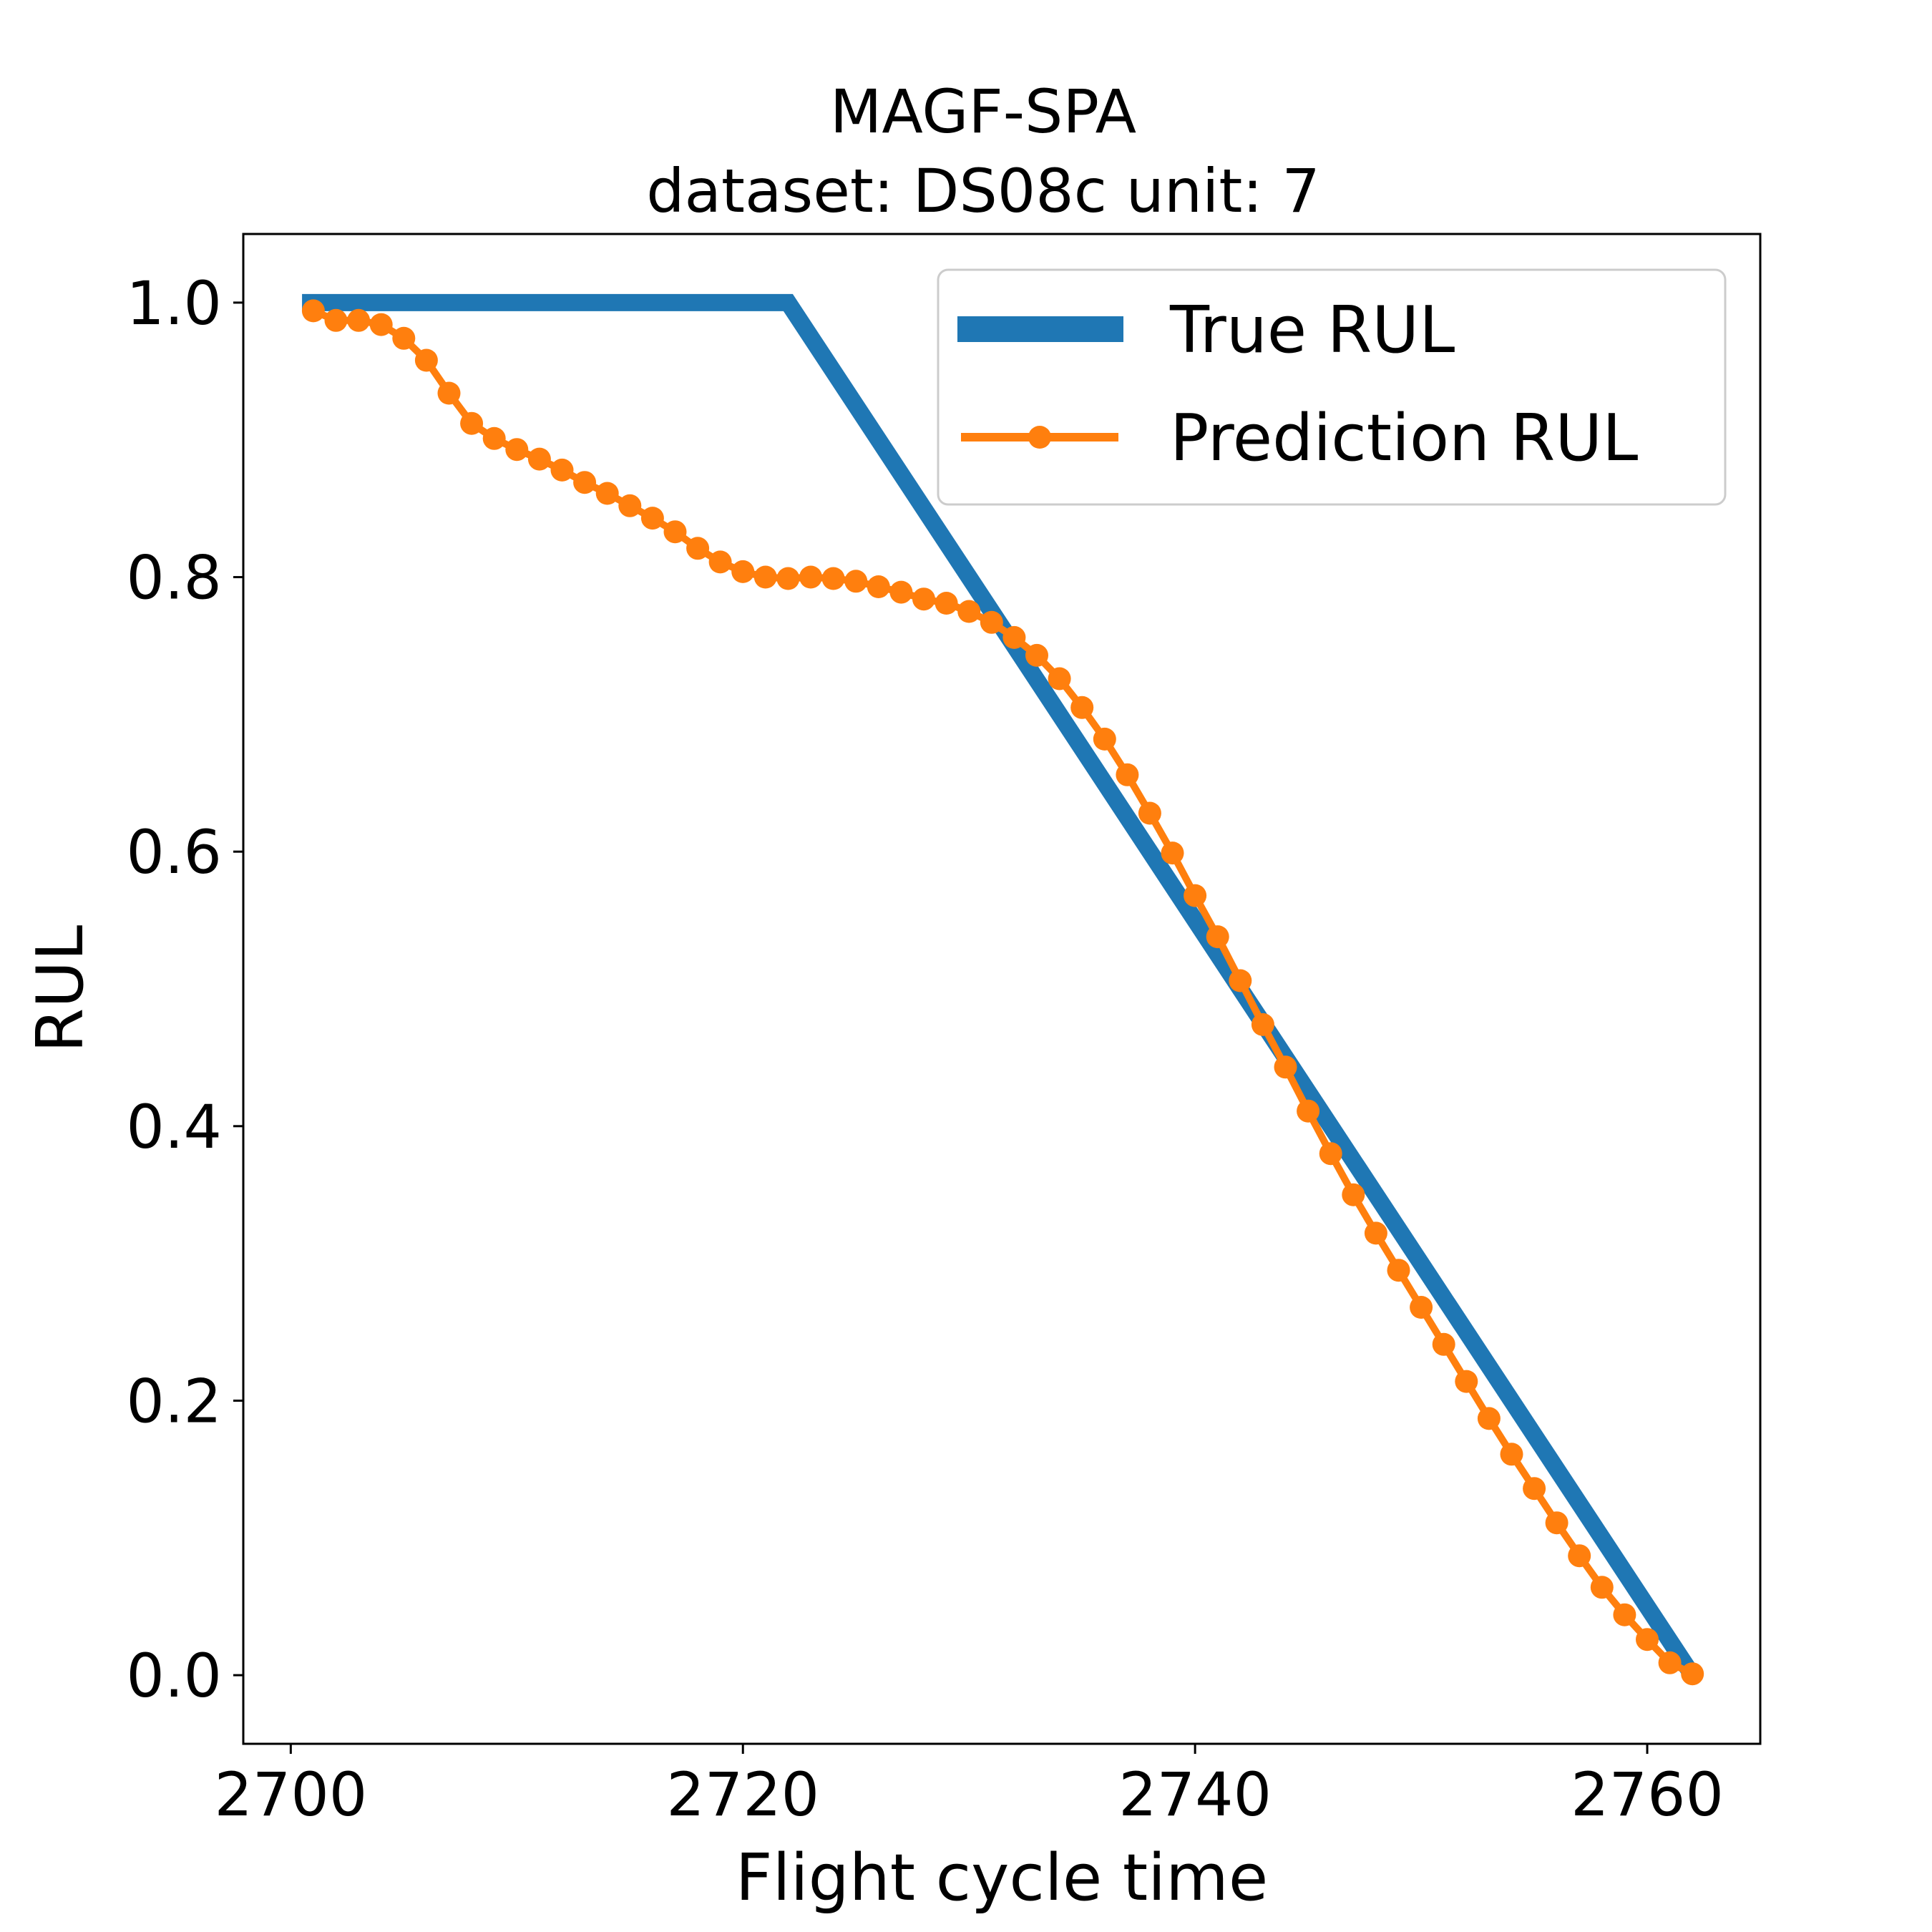  I want to click on y-tick-label: 0.8, so click(174, 578).